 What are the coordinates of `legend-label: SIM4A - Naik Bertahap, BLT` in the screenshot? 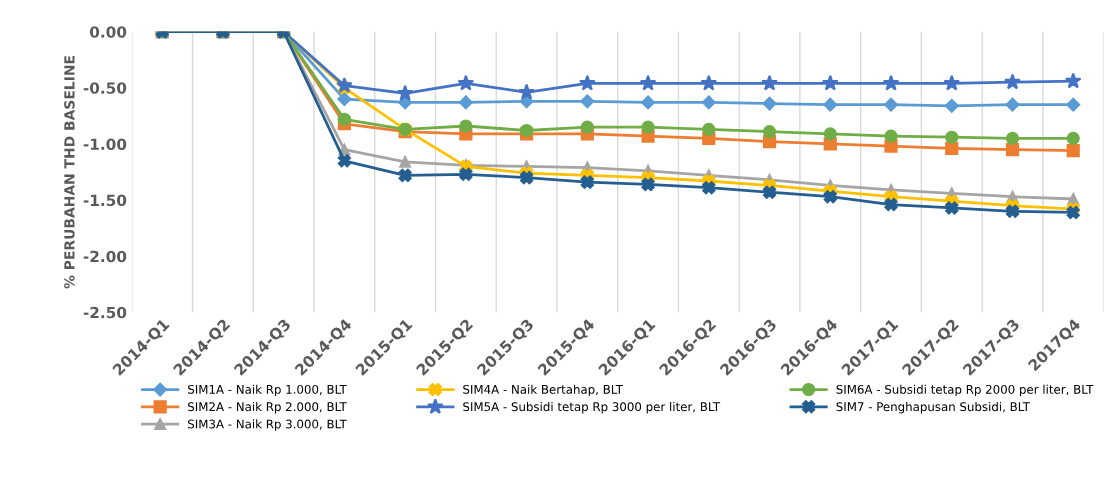 It's located at (543, 390).